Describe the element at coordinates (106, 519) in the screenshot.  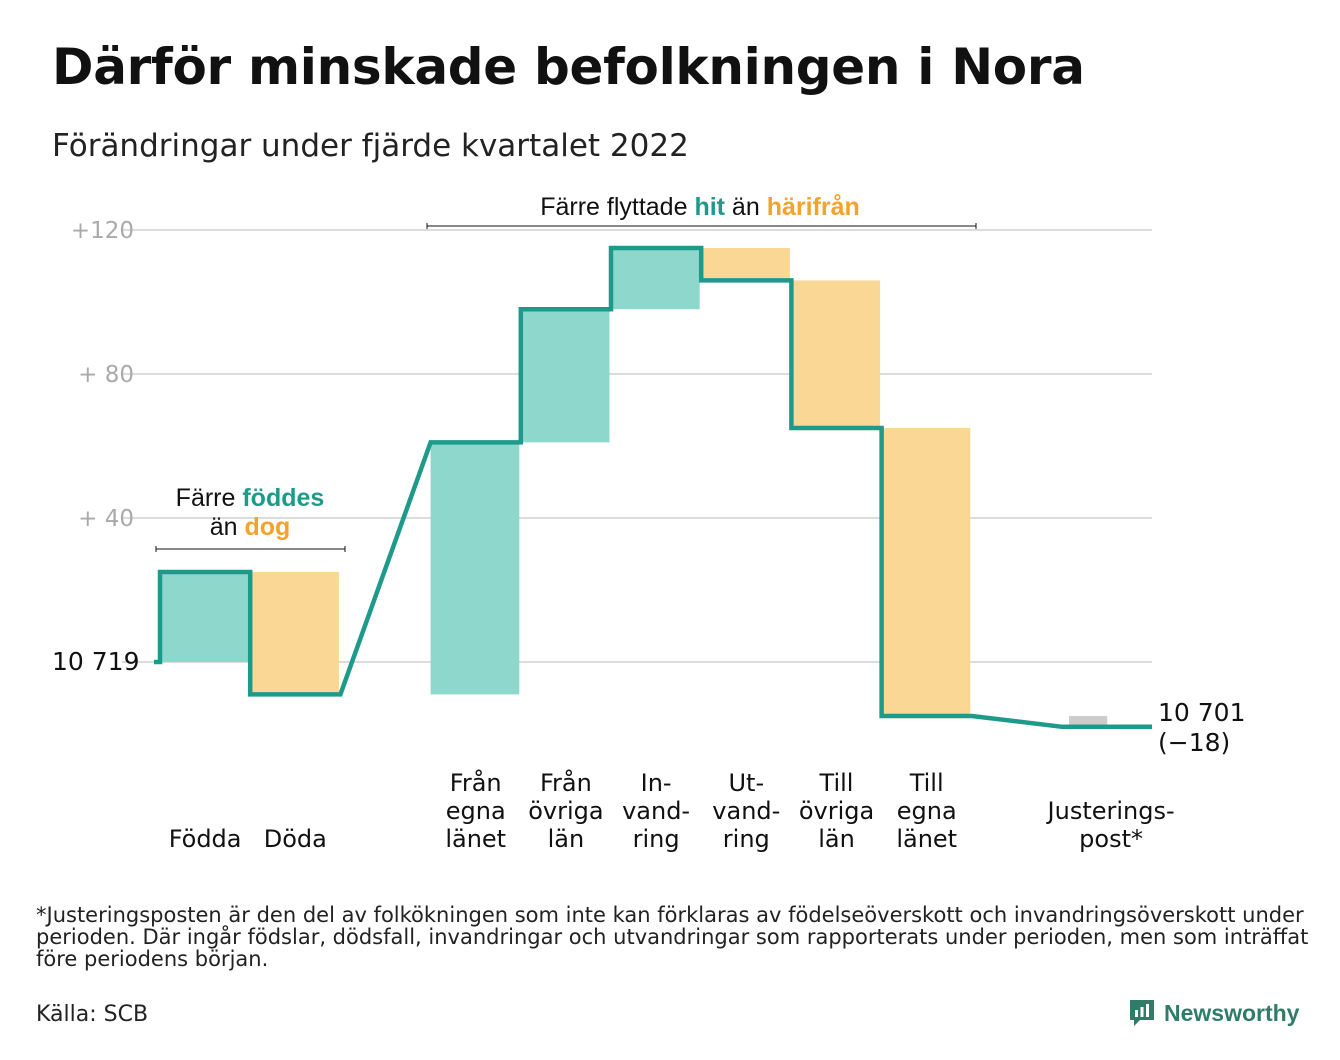
I see `y-tick-label: + 40` at that location.